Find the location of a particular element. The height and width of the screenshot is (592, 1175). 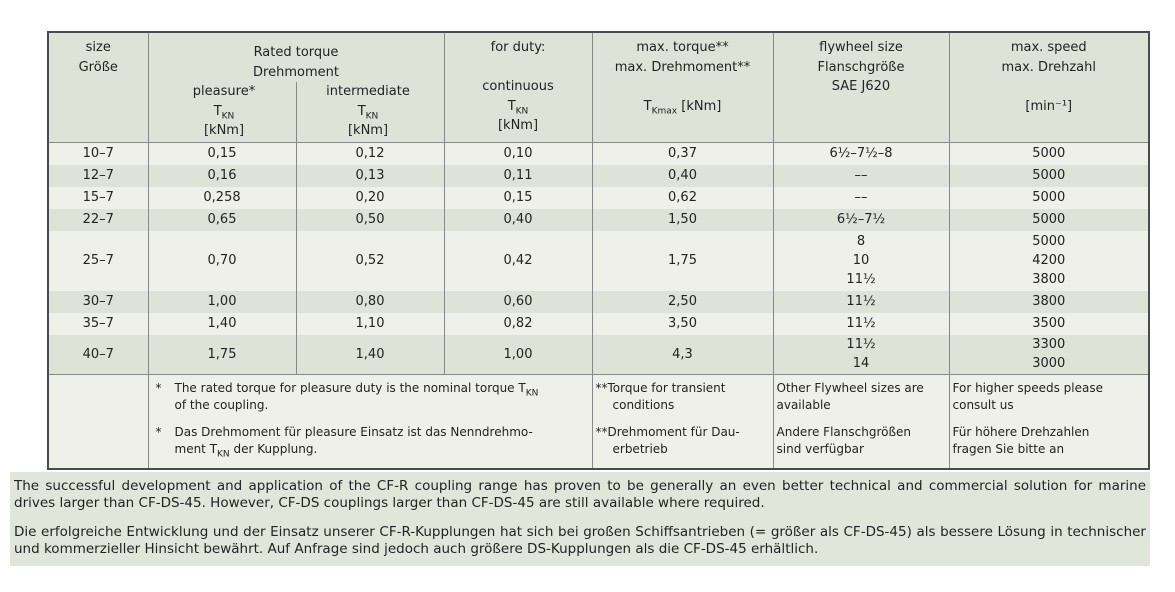

cell-max-torque: 1,50 is located at coordinates (683, 219).